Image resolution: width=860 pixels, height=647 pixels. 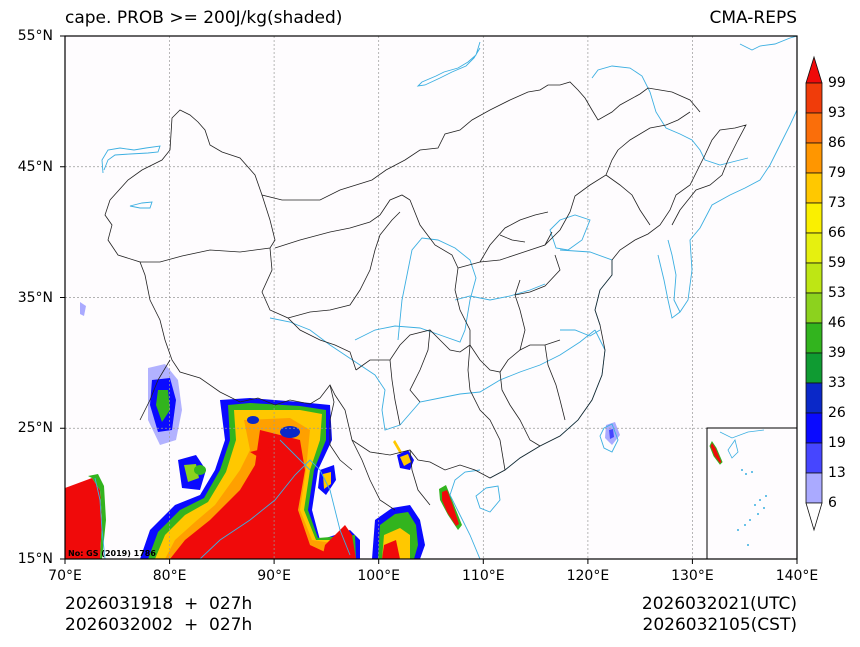 What do you see at coordinates (588, 576) in the screenshot?
I see `x-tick-120e: 120°E` at bounding box center [588, 576].